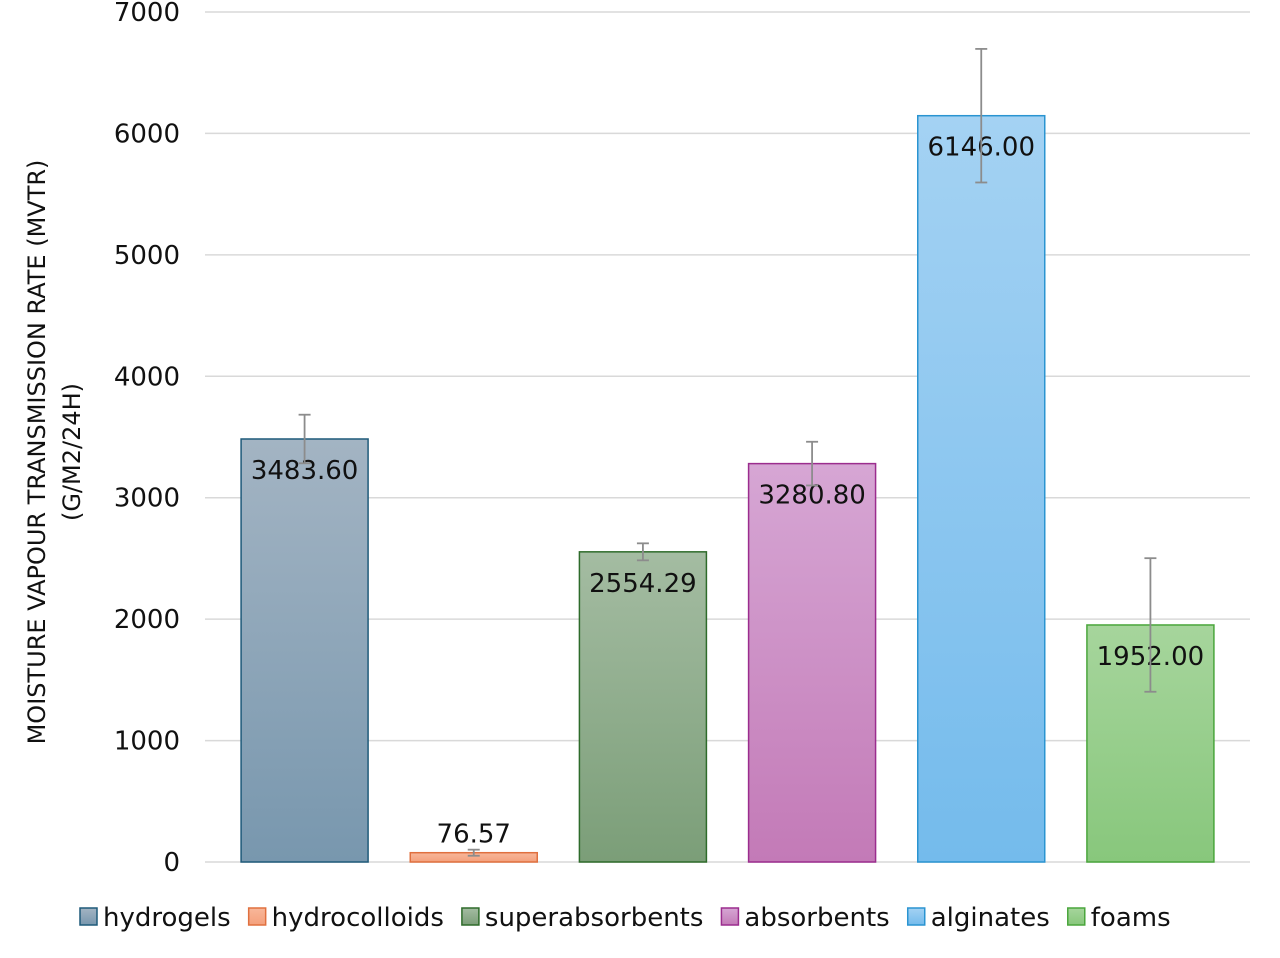 The image size is (1280, 958). I want to click on legend-item-absorbents: absorbents, so click(805, 918).